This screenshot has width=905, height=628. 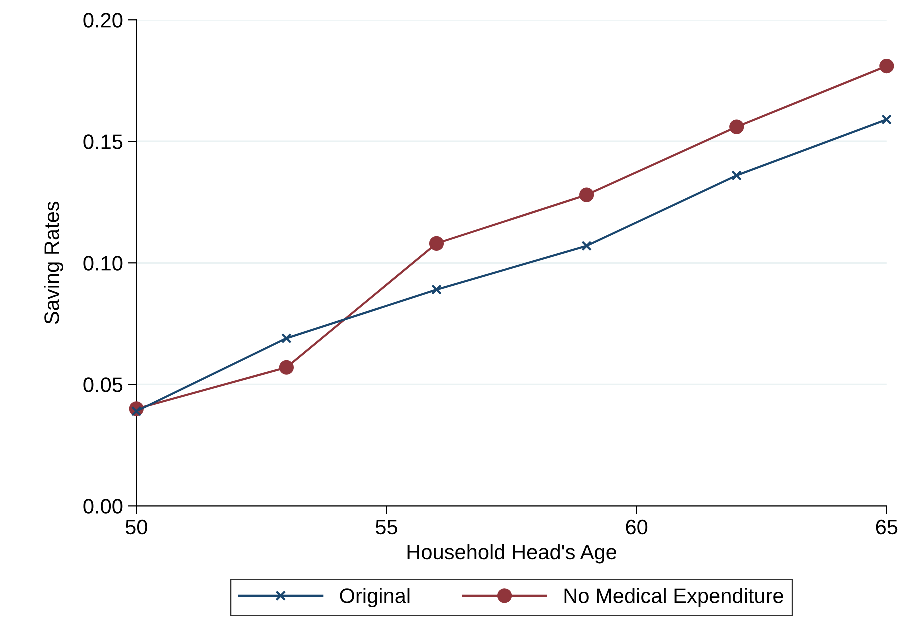 I want to click on y-axis-title: Saving Rates, so click(x=54, y=263).